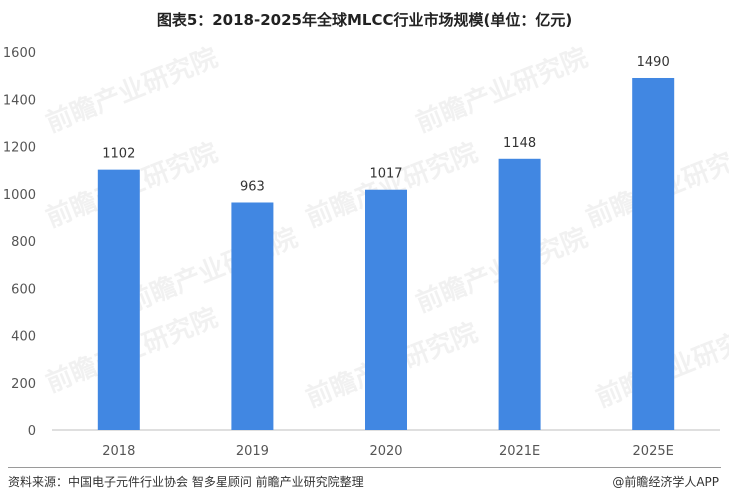  Describe the element at coordinates (23, 384) in the screenshot. I see `y-tick-label: 200` at that location.